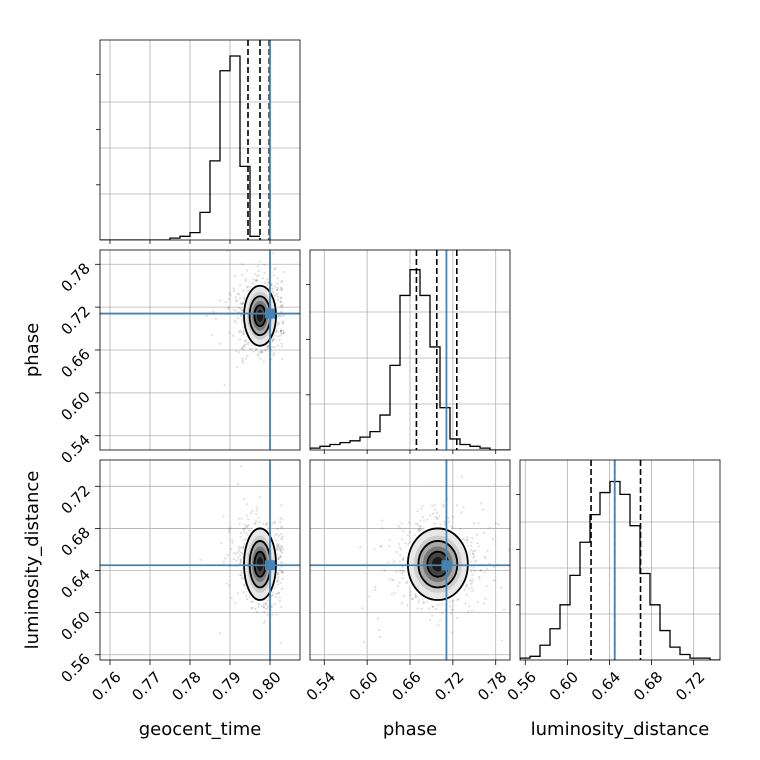 The image size is (760, 760). What do you see at coordinates (75, 449) in the screenshot?
I see `y-tick-label: 0.54` at bounding box center [75, 449].